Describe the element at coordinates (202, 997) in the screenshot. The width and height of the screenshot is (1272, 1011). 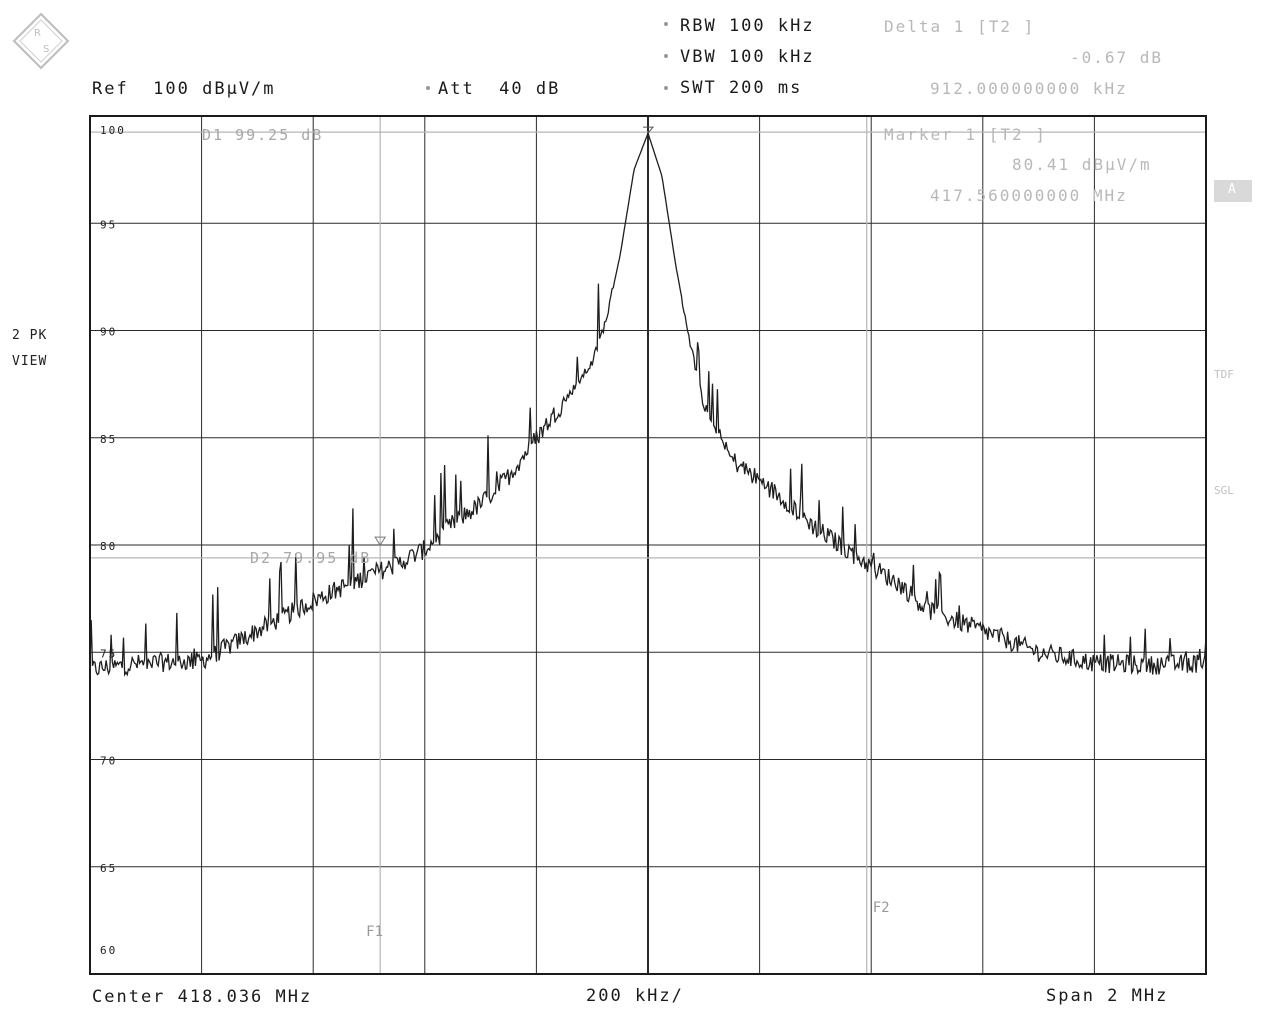
I see `center-frequency-label: Center 418.036 MHz` at that location.